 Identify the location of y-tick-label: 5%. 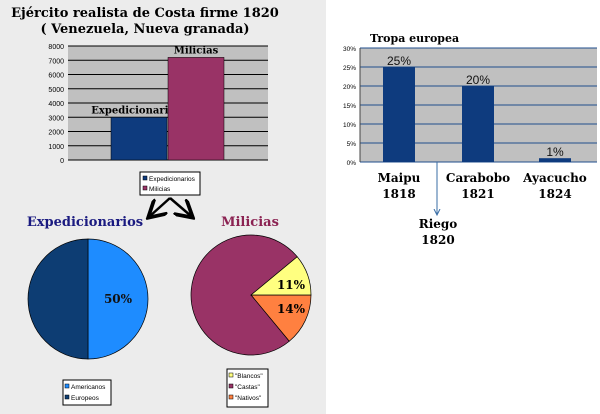
(352, 144).